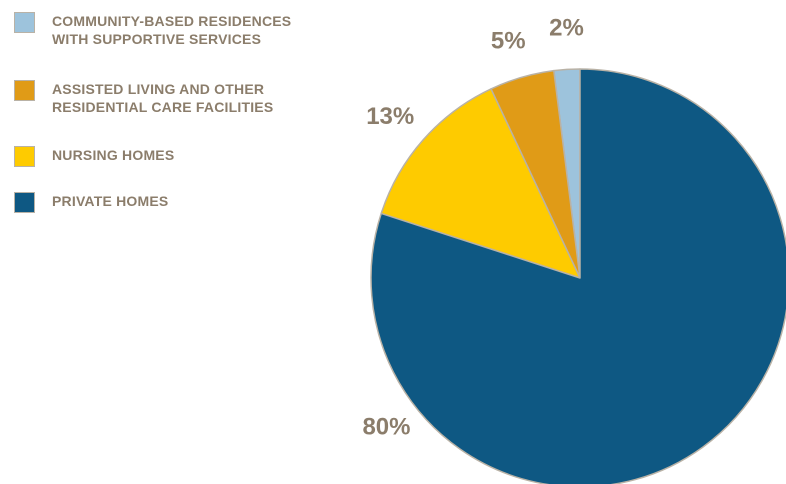  I want to click on legend-label-line1: PRIVATE HOMES, so click(110, 201).